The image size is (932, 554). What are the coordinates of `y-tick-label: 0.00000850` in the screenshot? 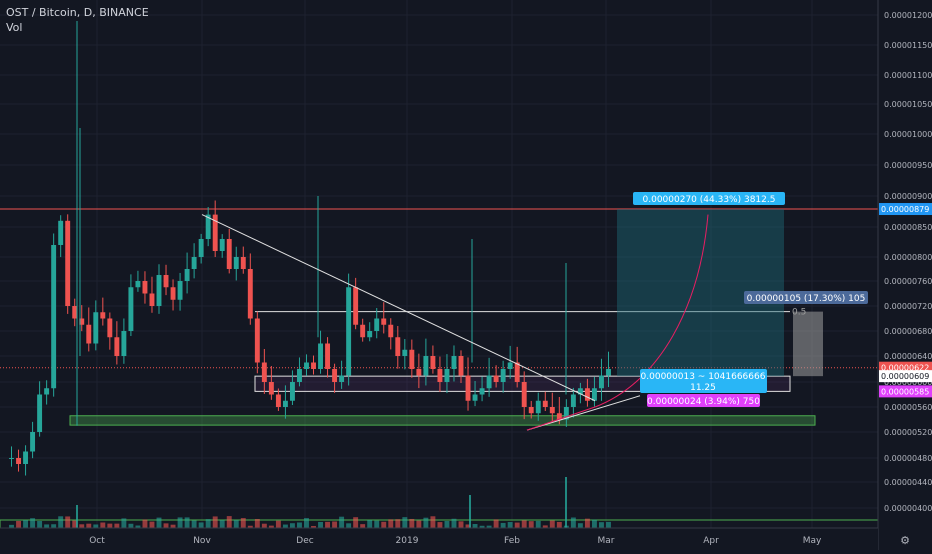 It's located at (908, 227).